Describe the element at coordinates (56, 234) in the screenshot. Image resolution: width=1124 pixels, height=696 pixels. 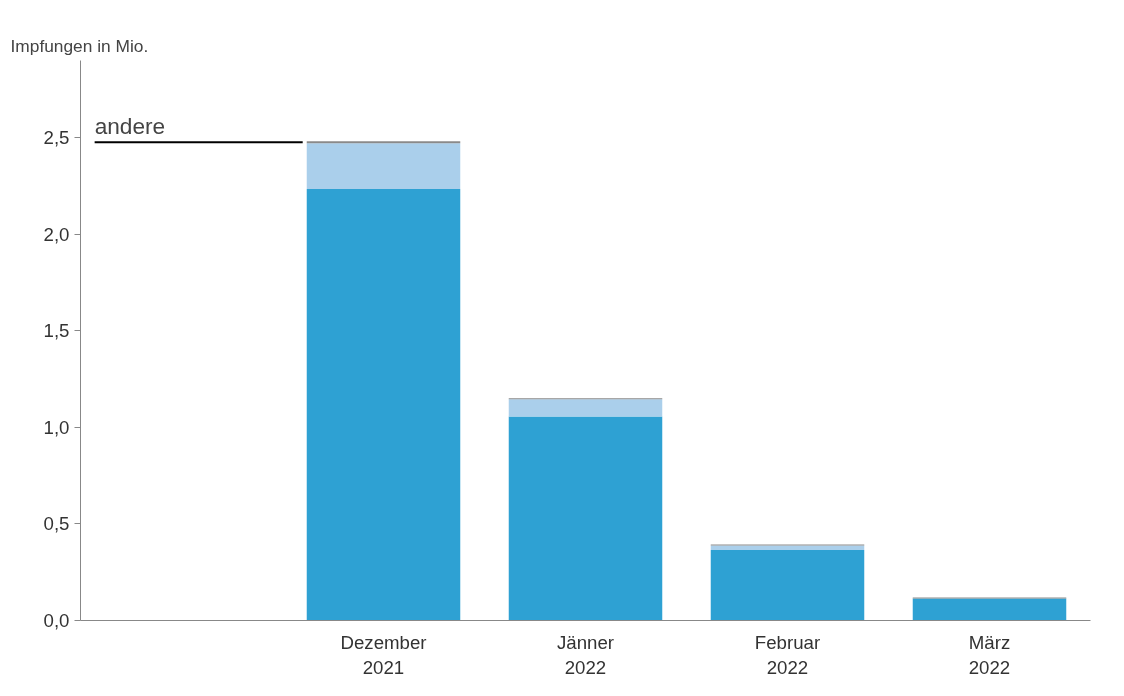
I see `y-tick-label: 2,0` at that location.